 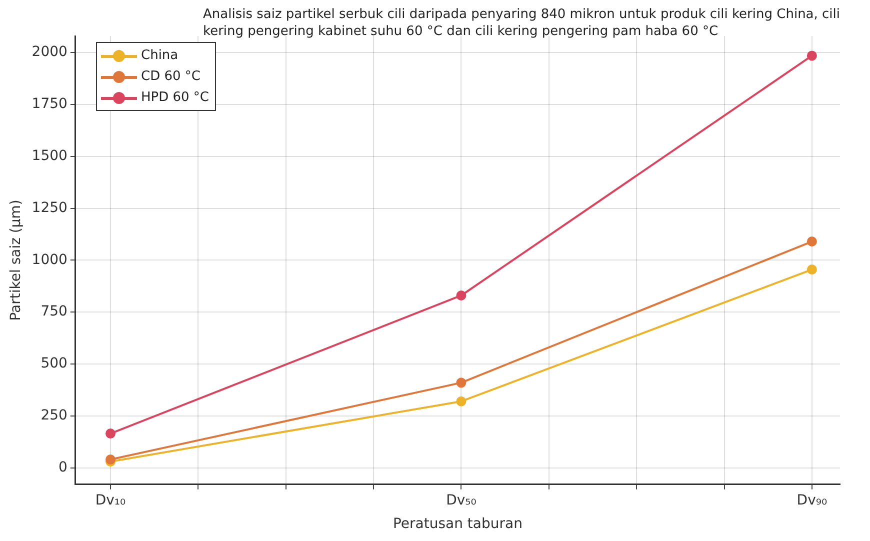 I want to click on x-tick-label: Dv₅₀, so click(x=461, y=500).